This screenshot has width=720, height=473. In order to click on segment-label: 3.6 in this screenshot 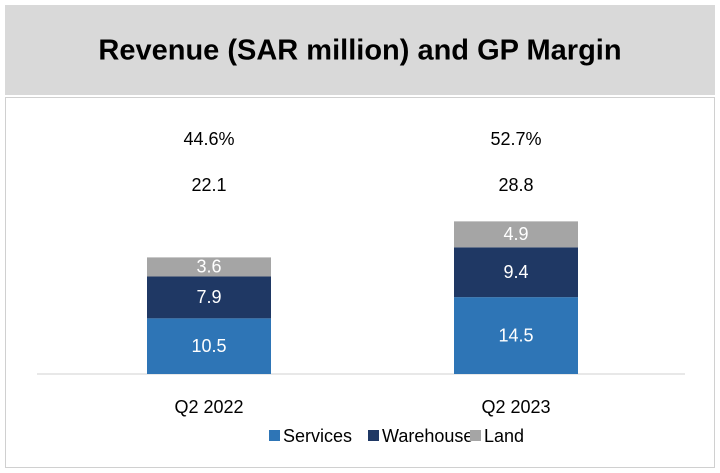, I will do `click(208, 267)`.